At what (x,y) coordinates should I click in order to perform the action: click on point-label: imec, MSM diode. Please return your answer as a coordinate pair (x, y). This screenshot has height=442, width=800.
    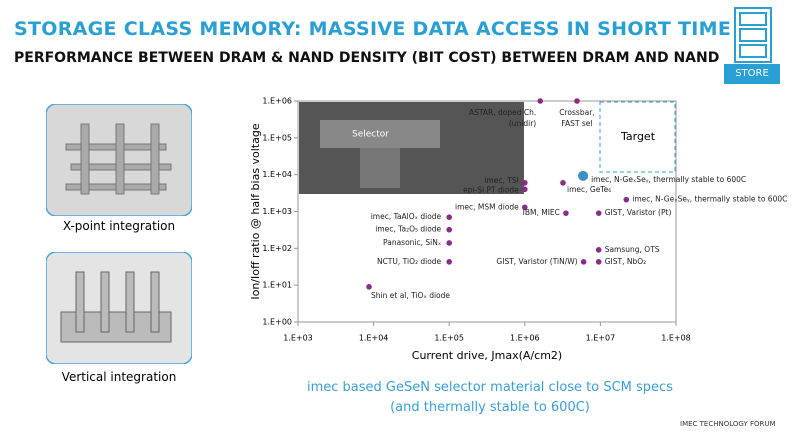
    Looking at the image, I should click on (487, 206).